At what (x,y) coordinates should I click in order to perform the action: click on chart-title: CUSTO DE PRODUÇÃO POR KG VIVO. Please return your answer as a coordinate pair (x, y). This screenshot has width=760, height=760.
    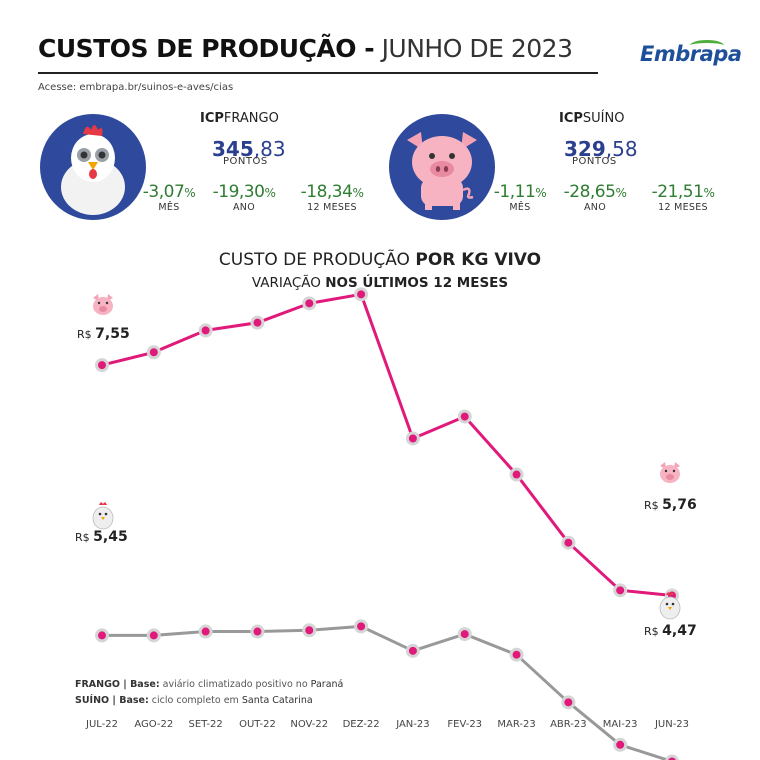
    Looking at the image, I should click on (380, 260).